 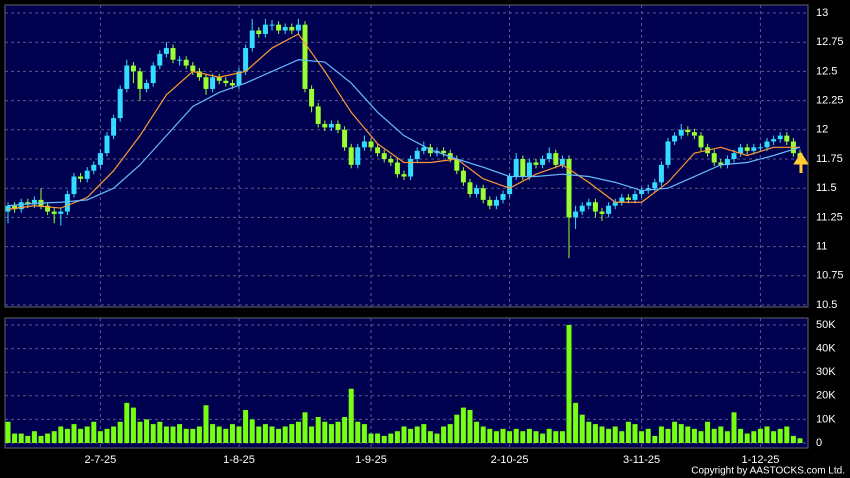 What do you see at coordinates (768, 471) in the screenshot?
I see `copyright: Copyright by AASTOCKS.com Ltd.` at bounding box center [768, 471].